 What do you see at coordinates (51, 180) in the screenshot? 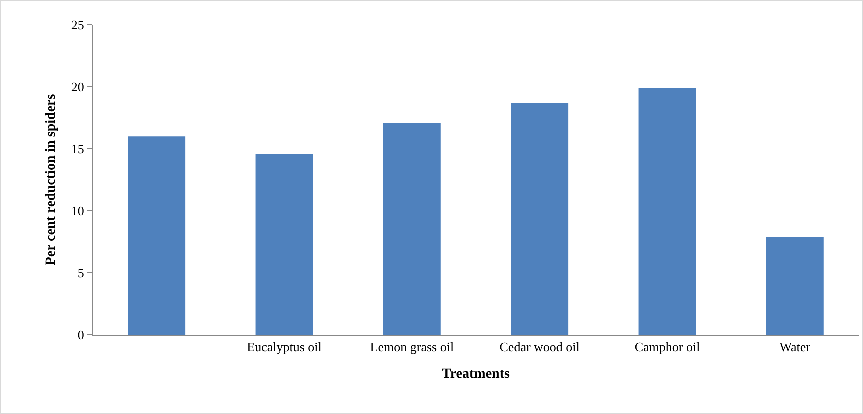
I see `y-axis-title: Per cent reduction in spiders` at bounding box center [51, 180].